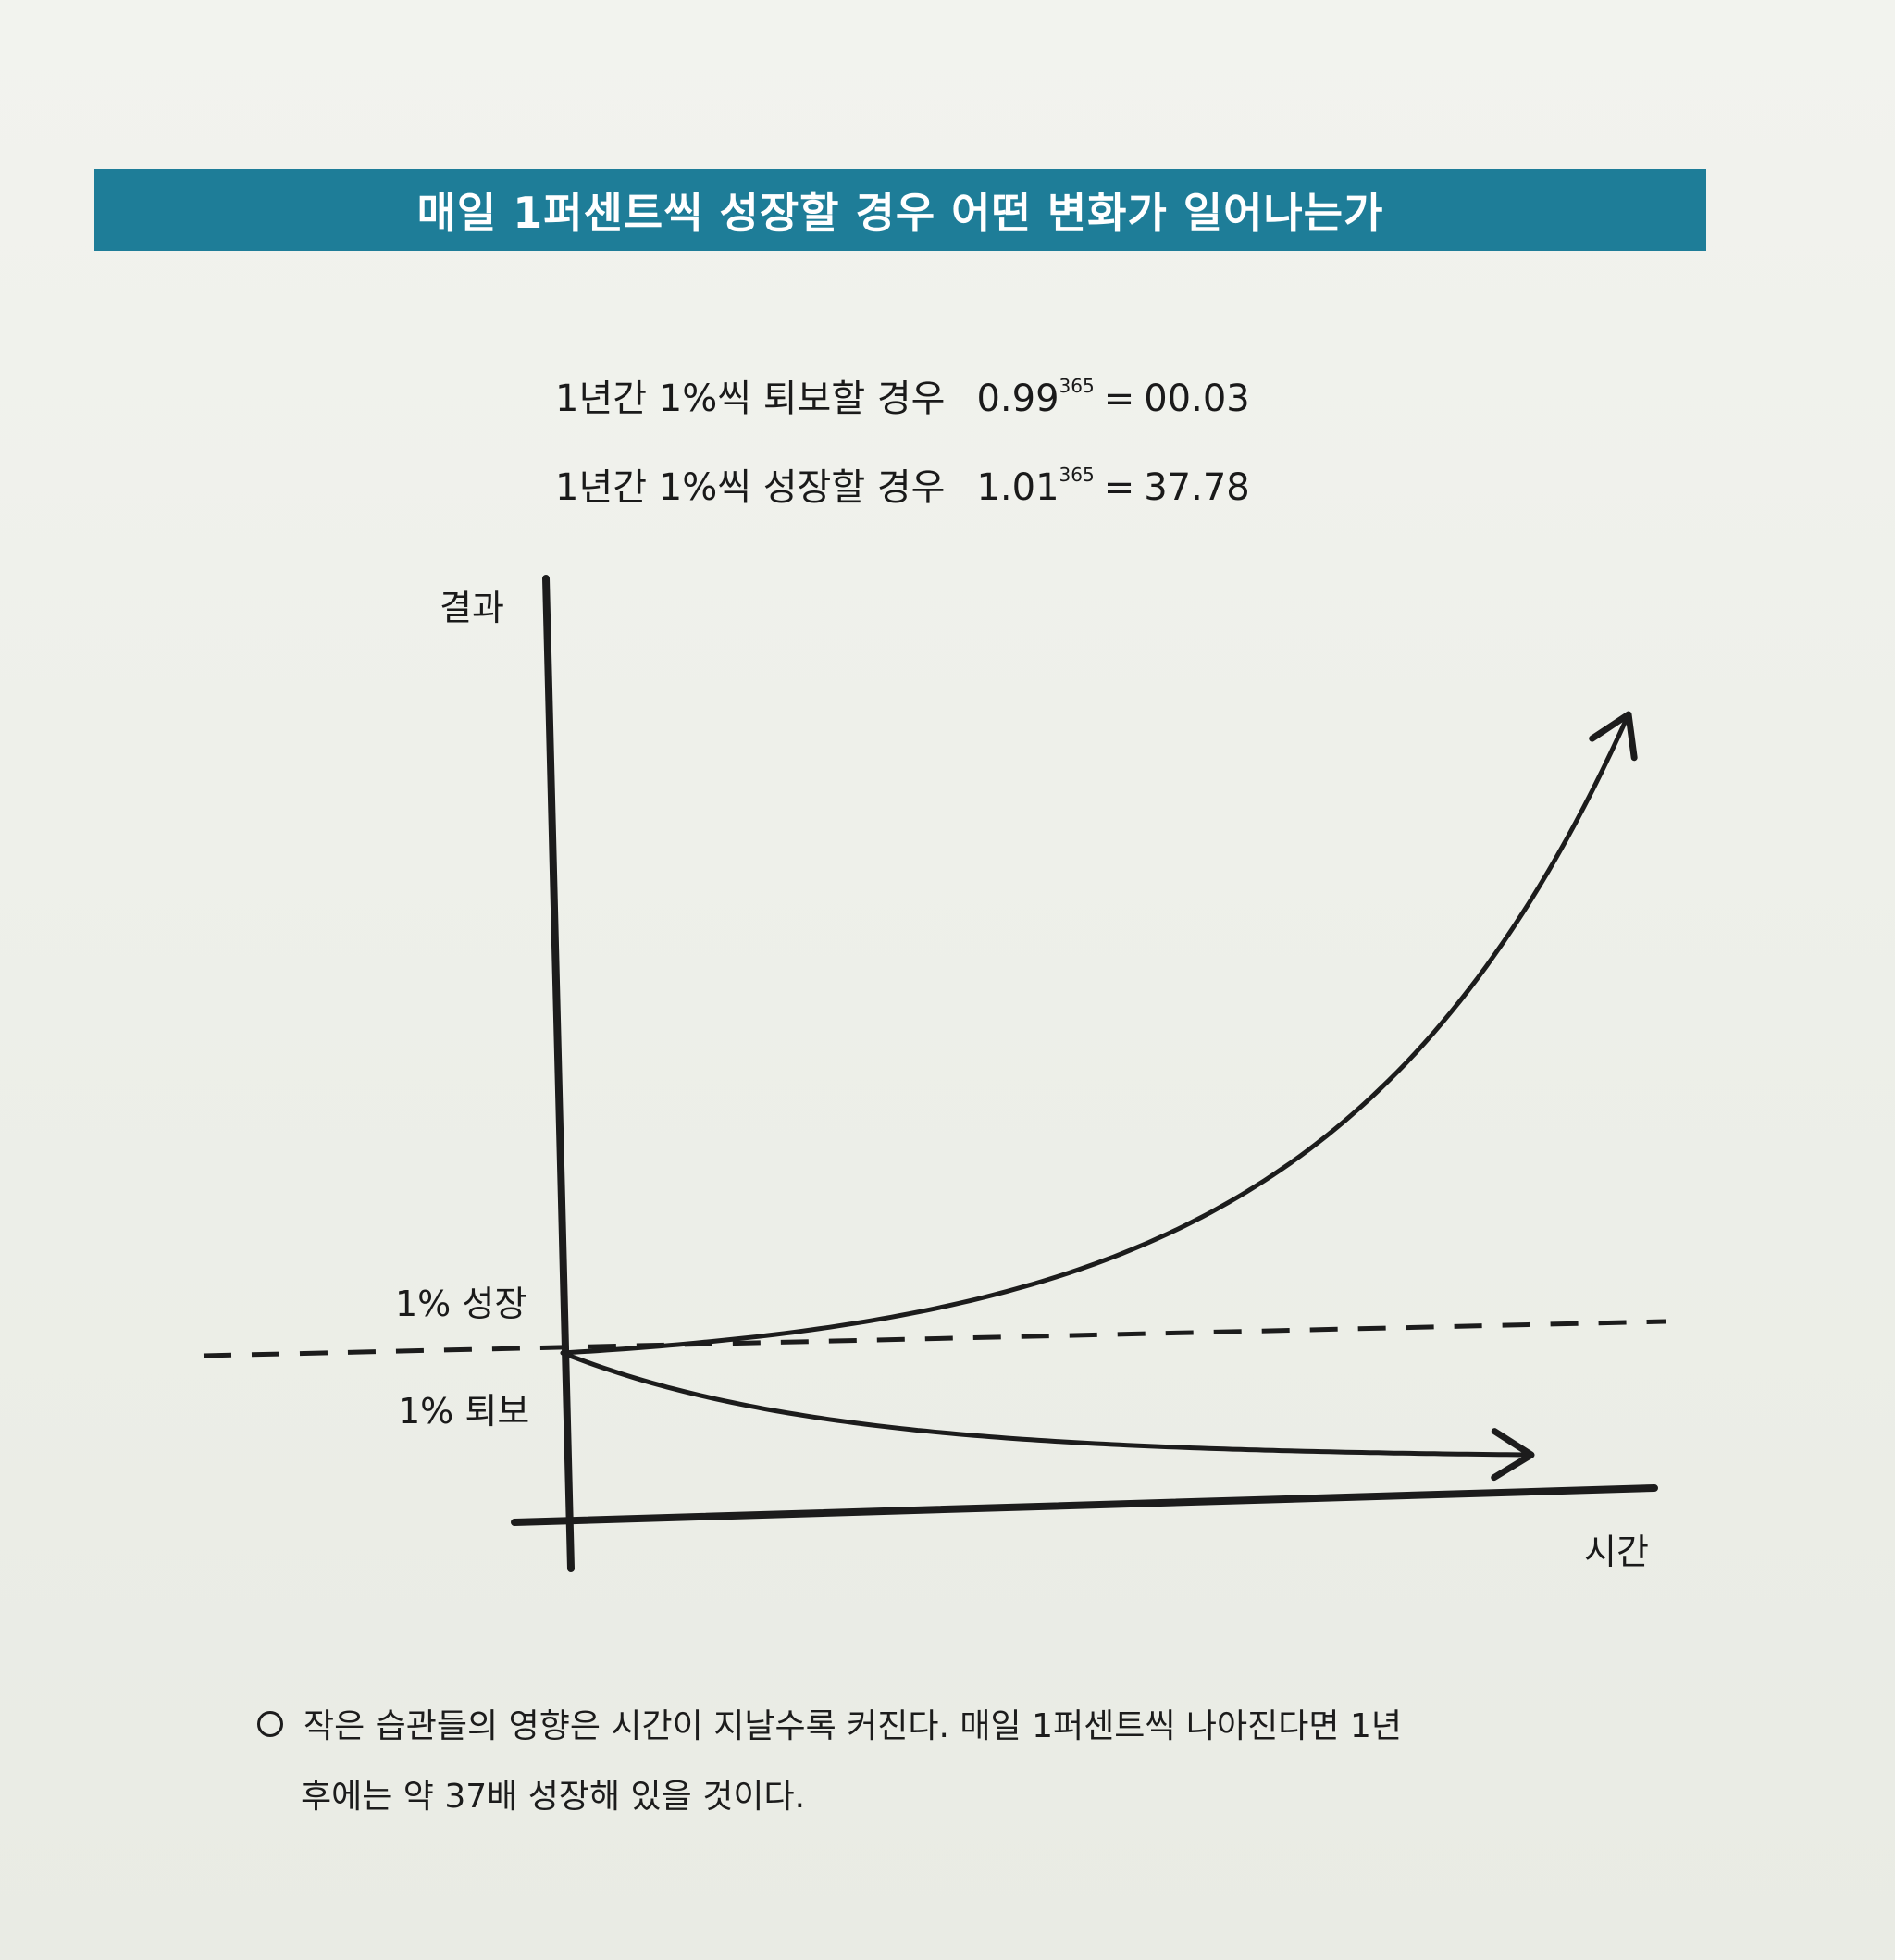 This screenshot has height=1960, width=1895. I want to click on circle-bullet-icon, so click(270, 1724).